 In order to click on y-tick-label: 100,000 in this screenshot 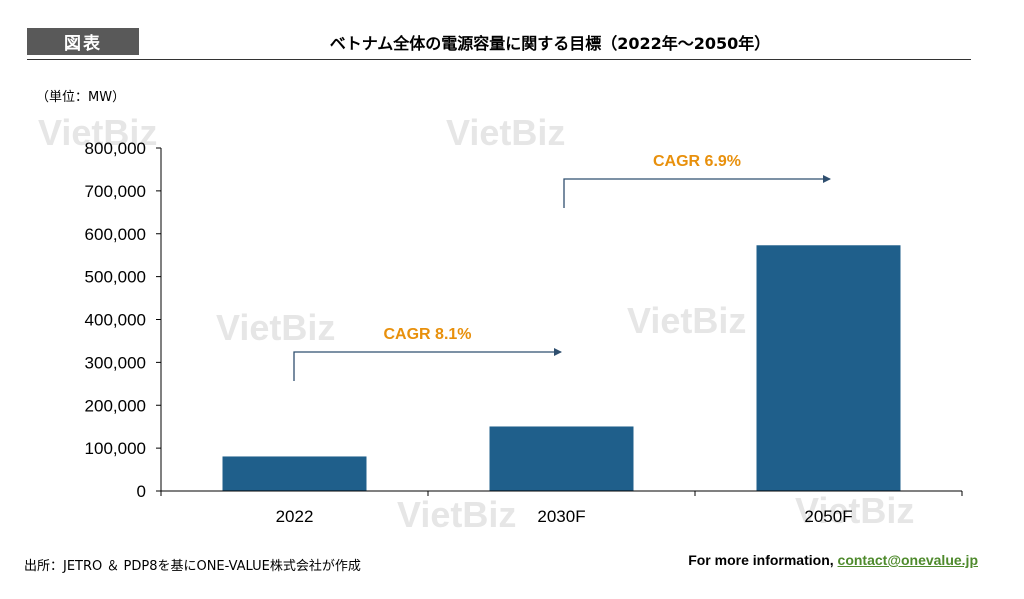, I will do `click(115, 448)`.